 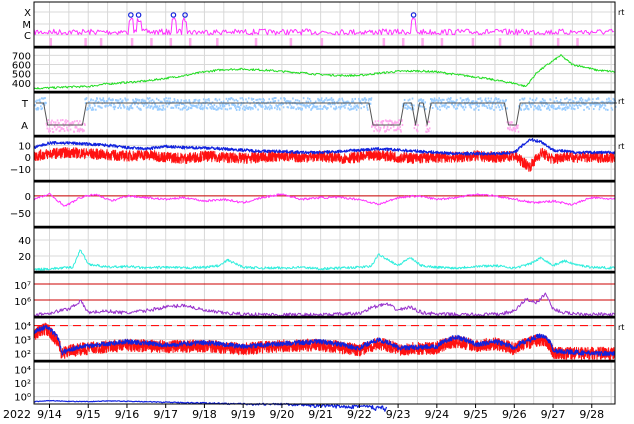 What do you see at coordinates (256, 42) in the screenshot?
I see `flare-bar` at bounding box center [256, 42].